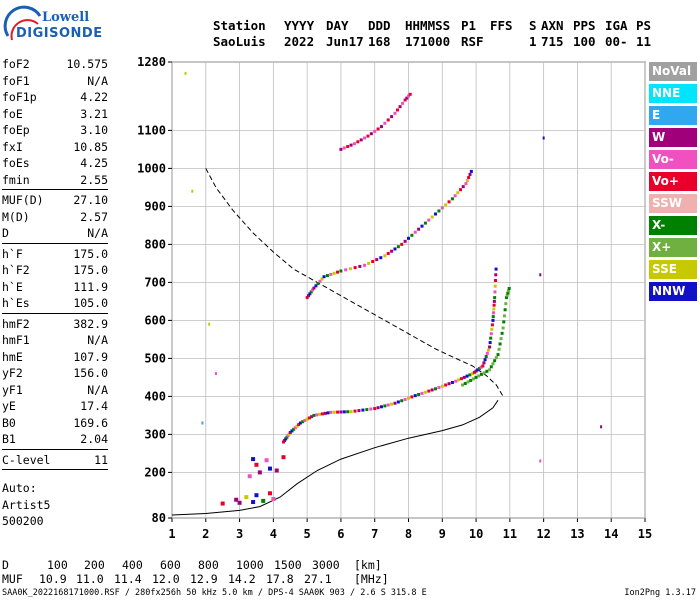 This screenshot has width=700, height=600. What do you see at coordinates (26, 505) in the screenshot?
I see `autoscaling-info: Auto: Artist5 500200` at bounding box center [26, 505].